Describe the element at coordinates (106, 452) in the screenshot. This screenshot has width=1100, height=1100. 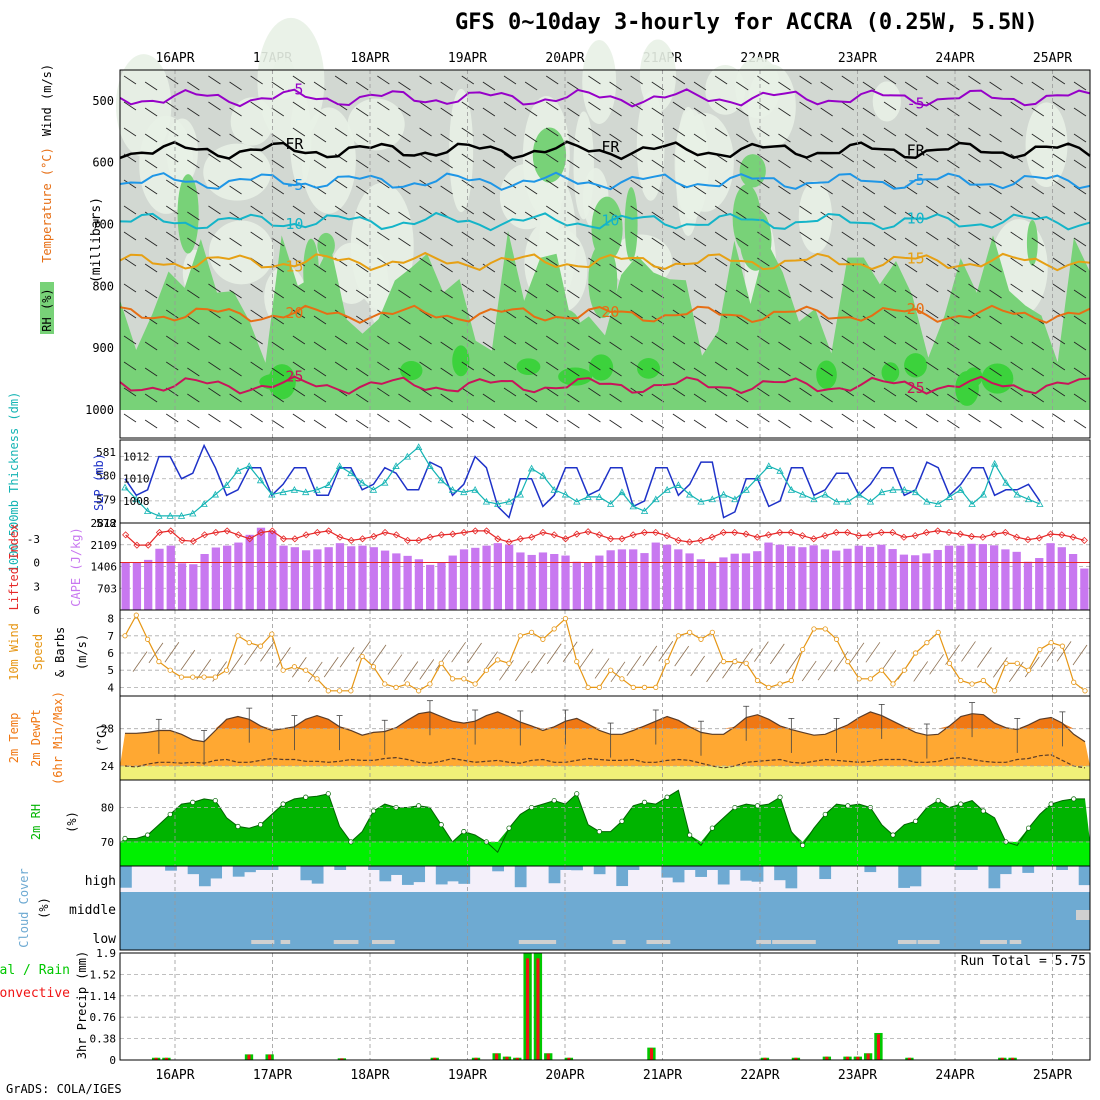
I see `thickness-tick: 581` at that location.